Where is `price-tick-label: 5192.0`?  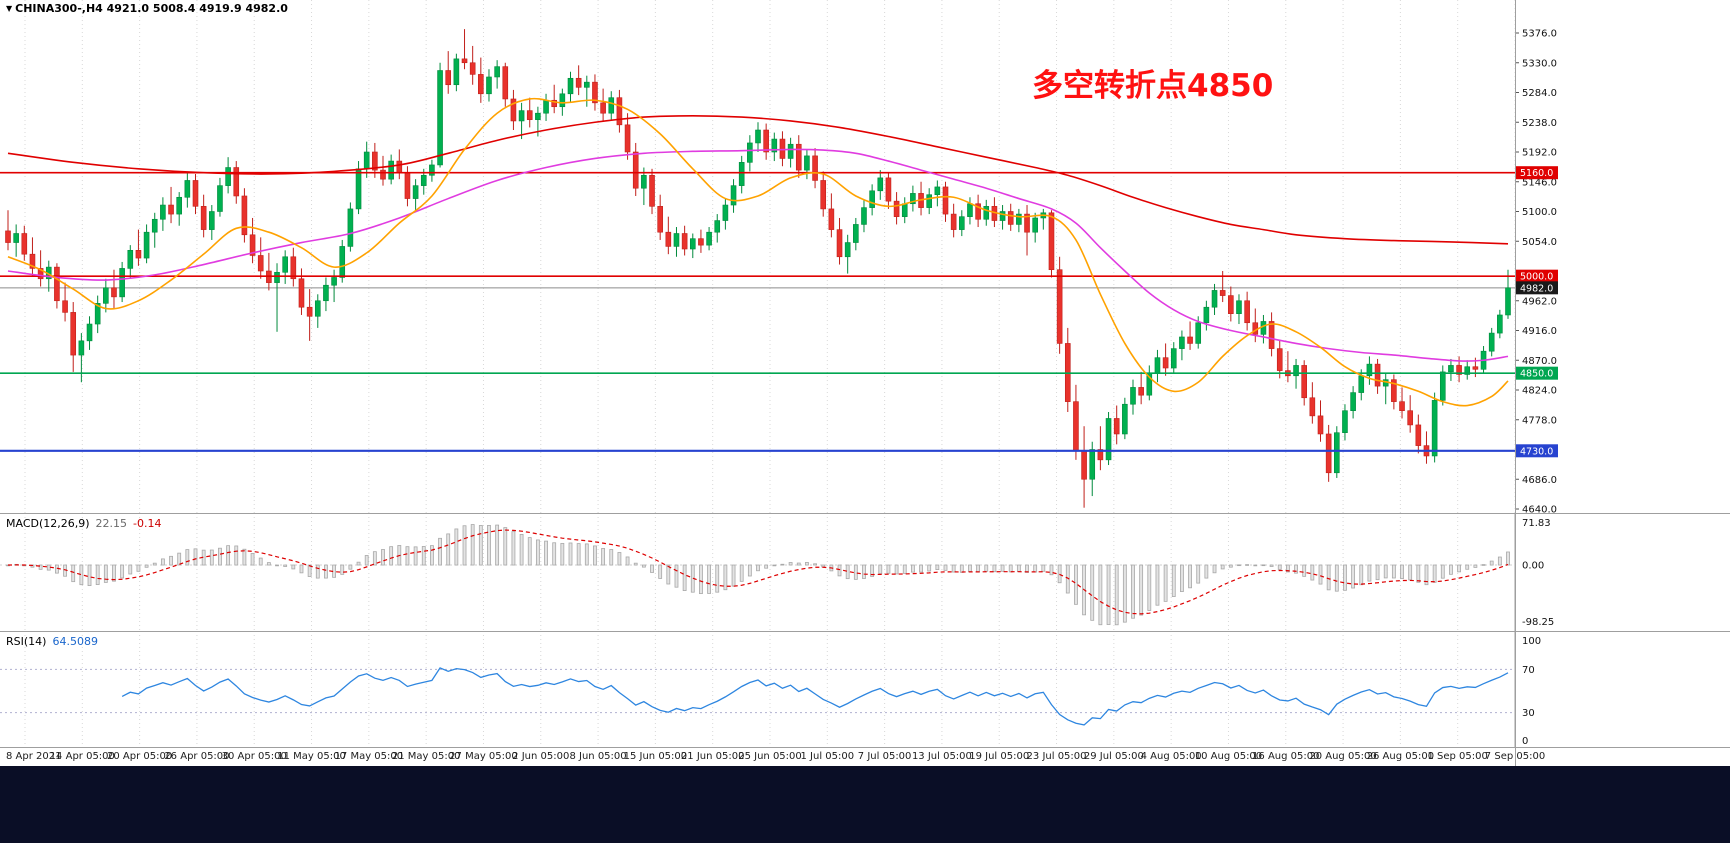
price-tick-label: 5192.0 is located at coordinates (1539, 153).